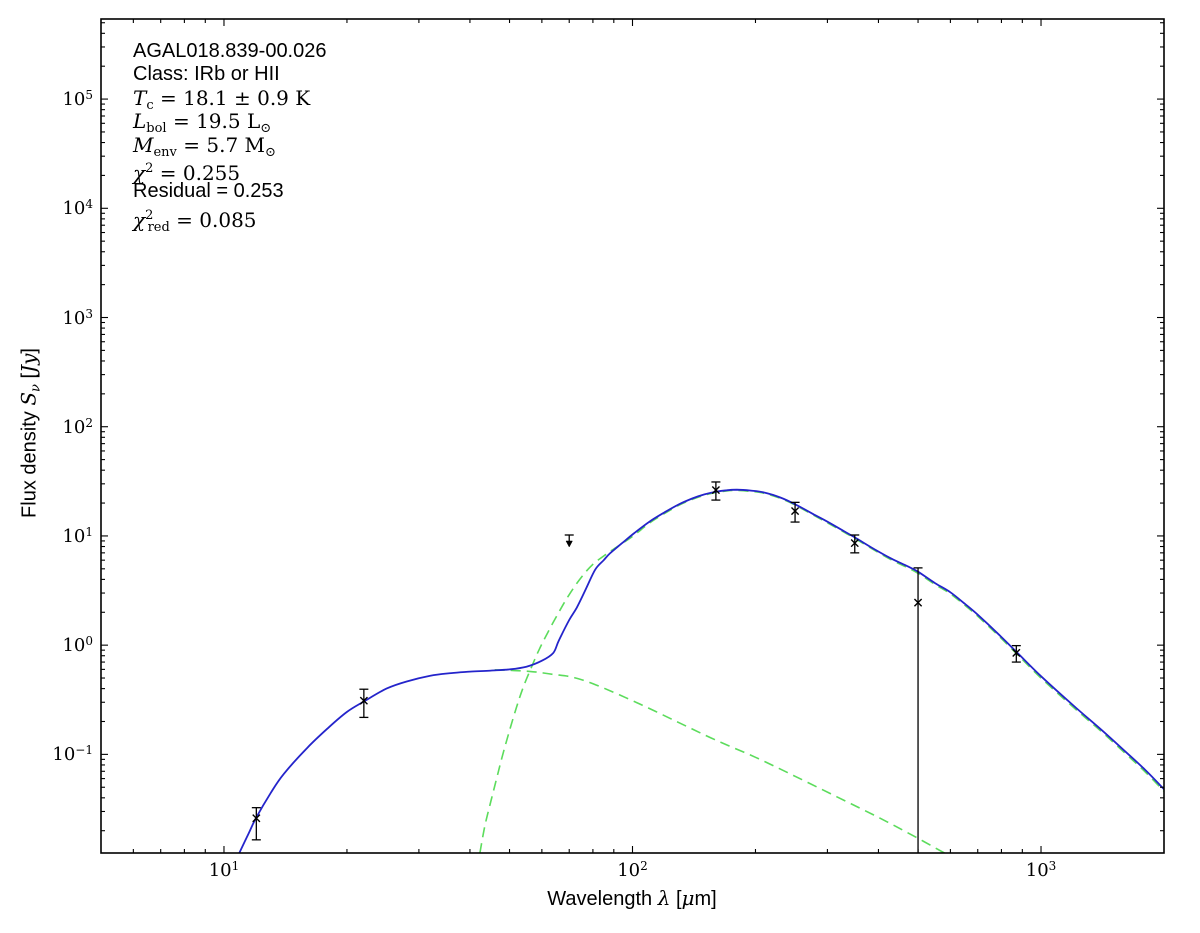 This screenshot has height=933, width=1200. What do you see at coordinates (364, 703) in the screenshot?
I see `point-22um` at bounding box center [364, 703].